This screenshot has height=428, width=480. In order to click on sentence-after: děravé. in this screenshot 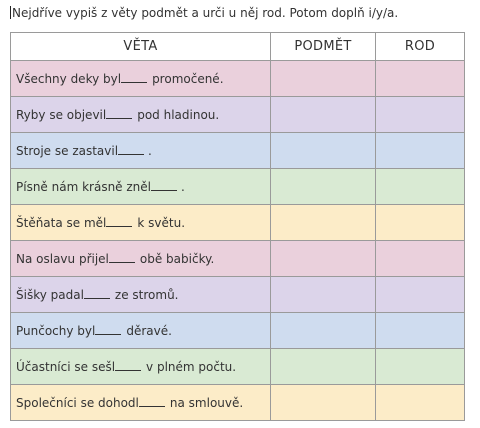, I will do `click(149, 330)`.